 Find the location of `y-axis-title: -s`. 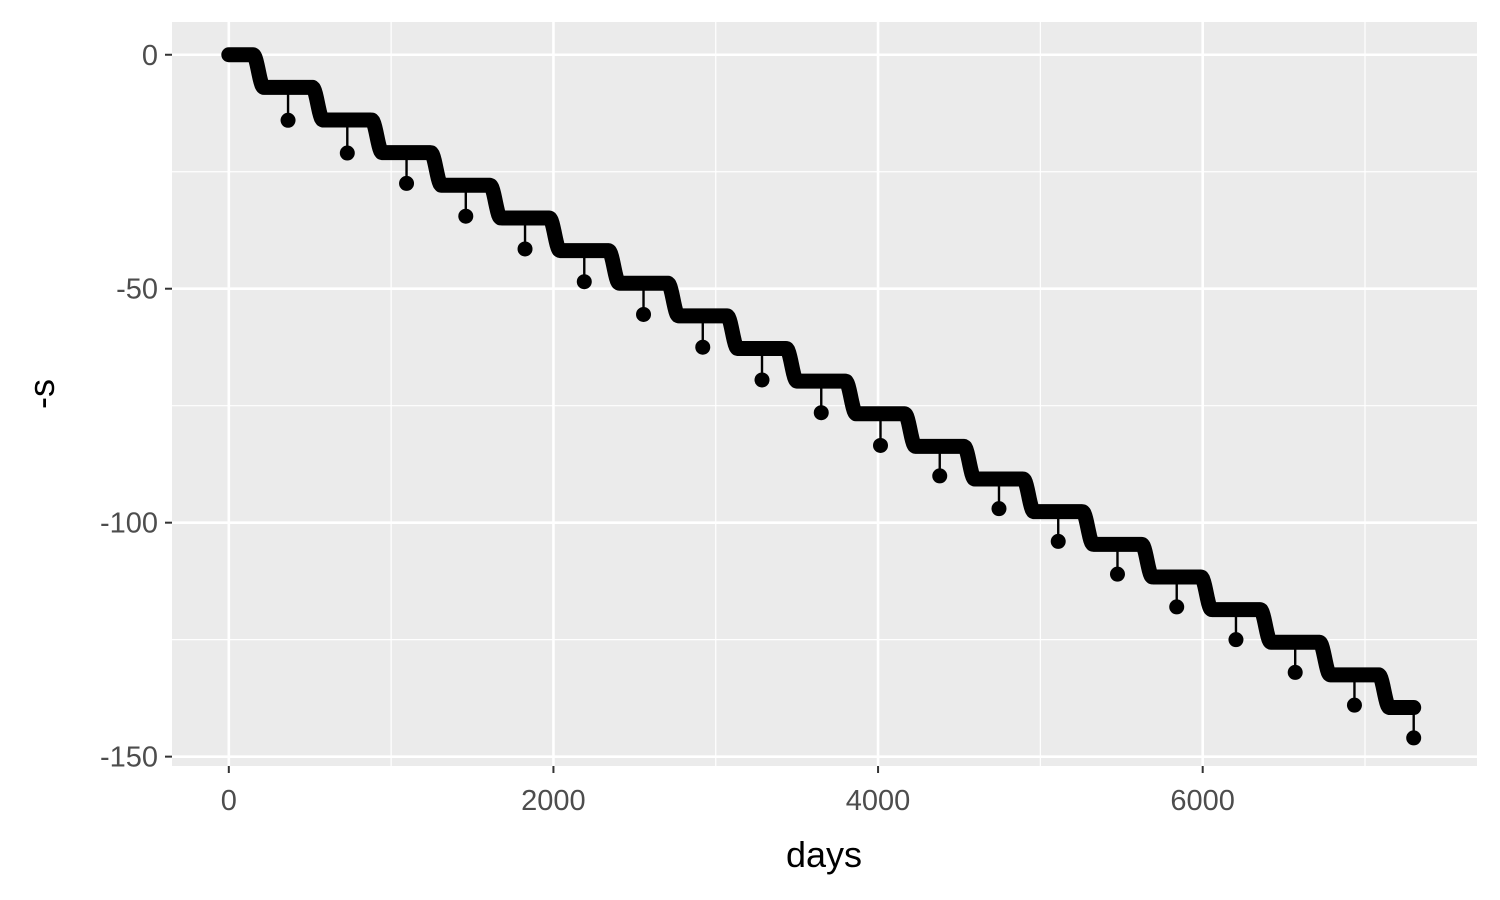

y-axis-title: -s is located at coordinates (41, 394).